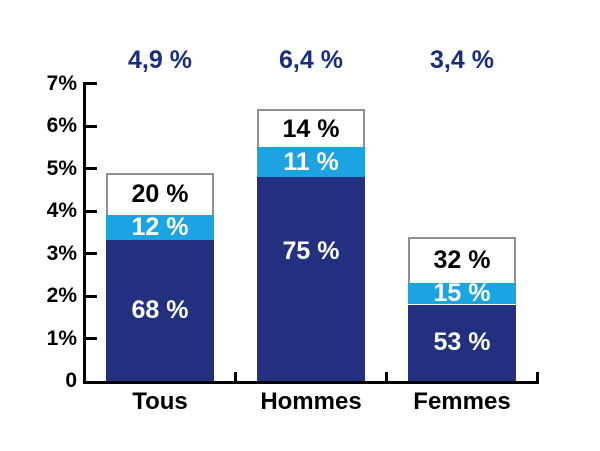 The image size is (600, 451). What do you see at coordinates (311, 250) in the screenshot?
I see `segment-value-label: 75 %` at bounding box center [311, 250].